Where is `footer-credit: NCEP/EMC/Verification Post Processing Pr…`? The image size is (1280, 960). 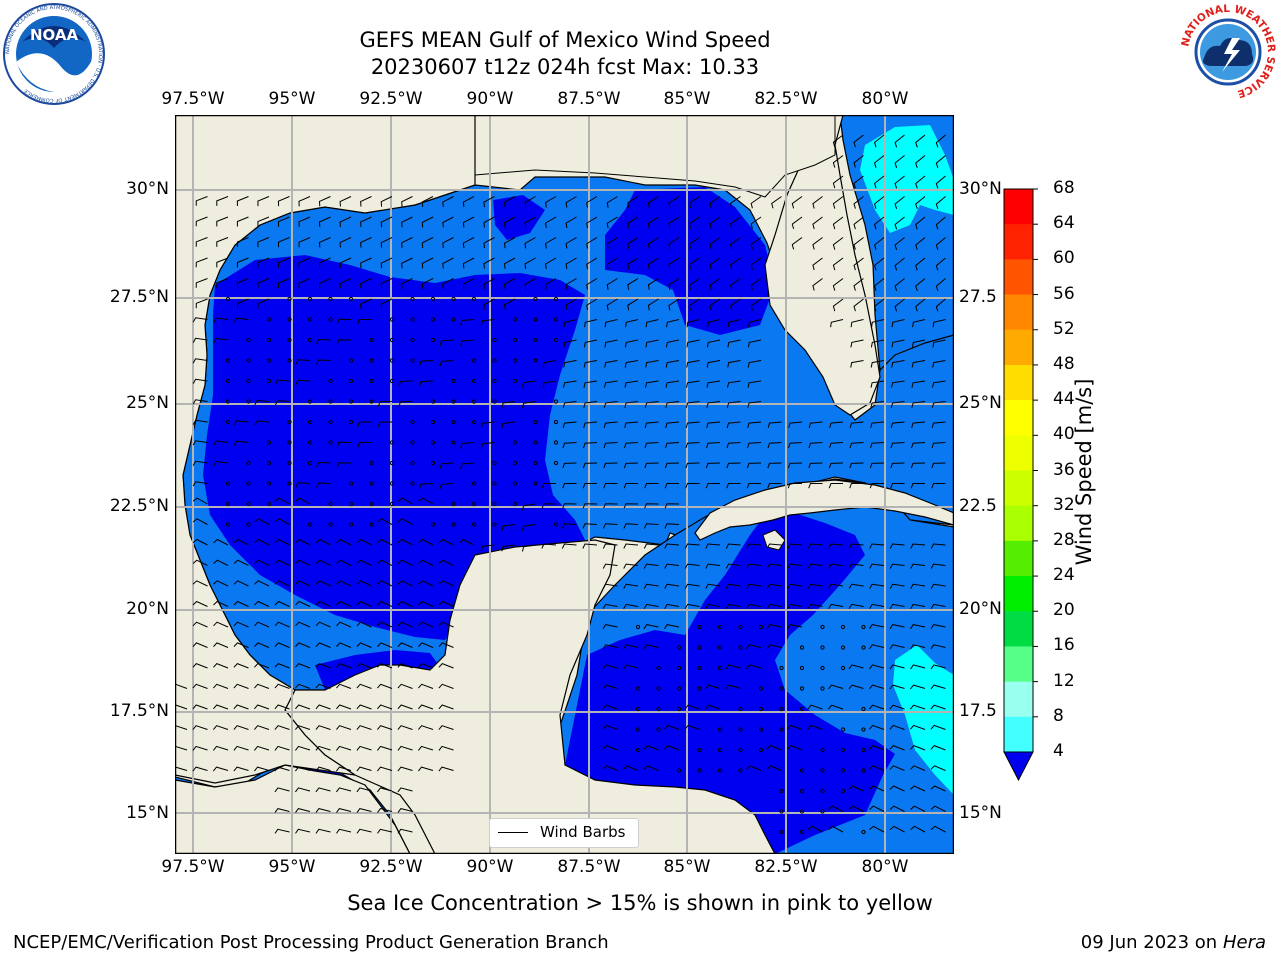
footer-credit: NCEP/EMC/Verification Post Processing Pr… is located at coordinates (311, 942).